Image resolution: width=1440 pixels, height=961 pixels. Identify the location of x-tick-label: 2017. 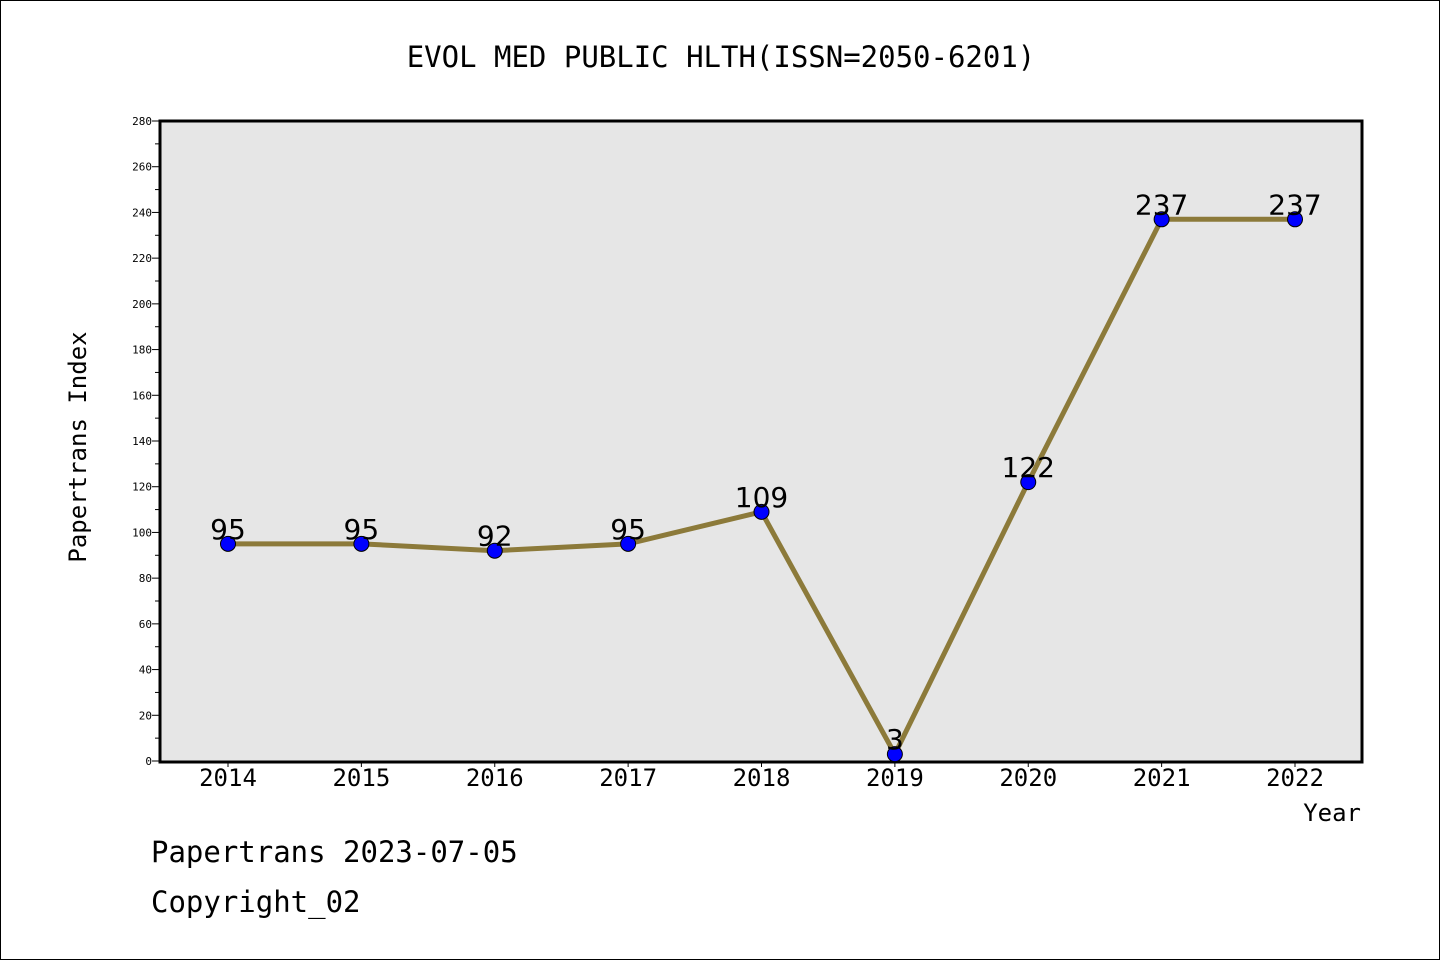
(628, 778).